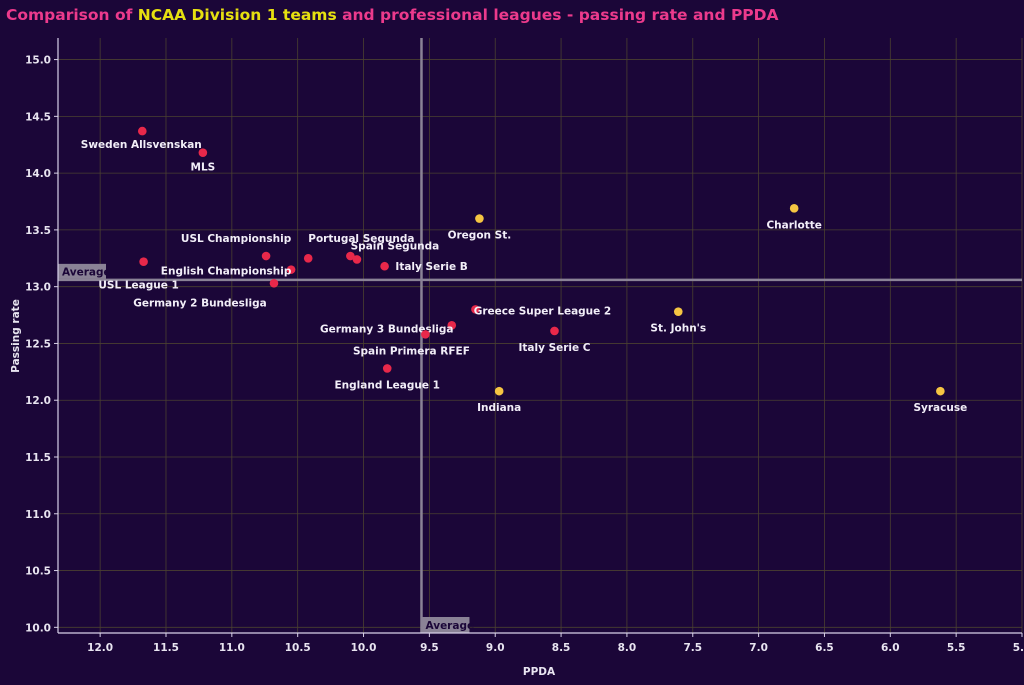 This screenshot has height=685, width=1024. What do you see at coordinates (38, 231) in the screenshot?
I see `y-tick-label: 13.5` at bounding box center [38, 231].